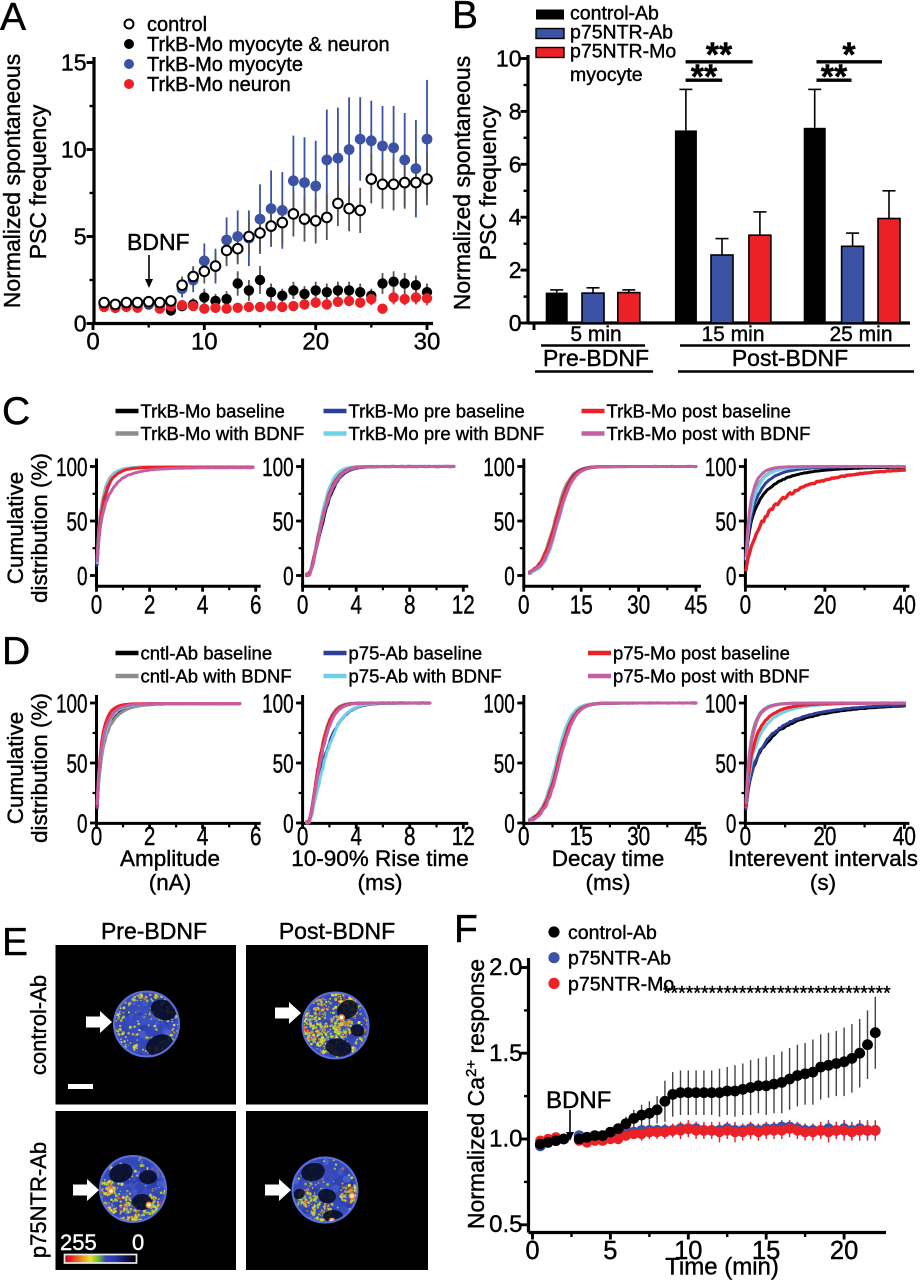 This screenshot has height=1280, width=920. What do you see at coordinates (380, 858) in the screenshot?
I see `svg-text: 10-90% Rise time` at bounding box center [380, 858].